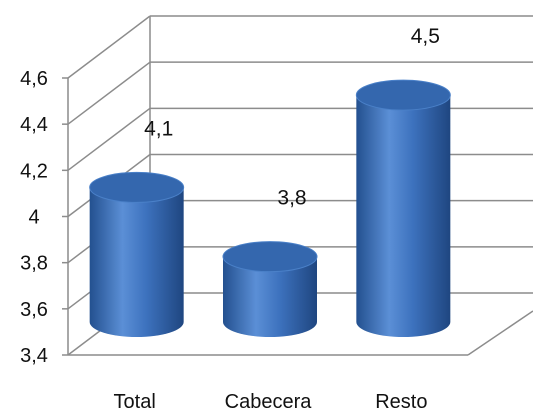 The height and width of the screenshot is (417, 533). I want to click on y-tick-label: 4,2, so click(34, 171).